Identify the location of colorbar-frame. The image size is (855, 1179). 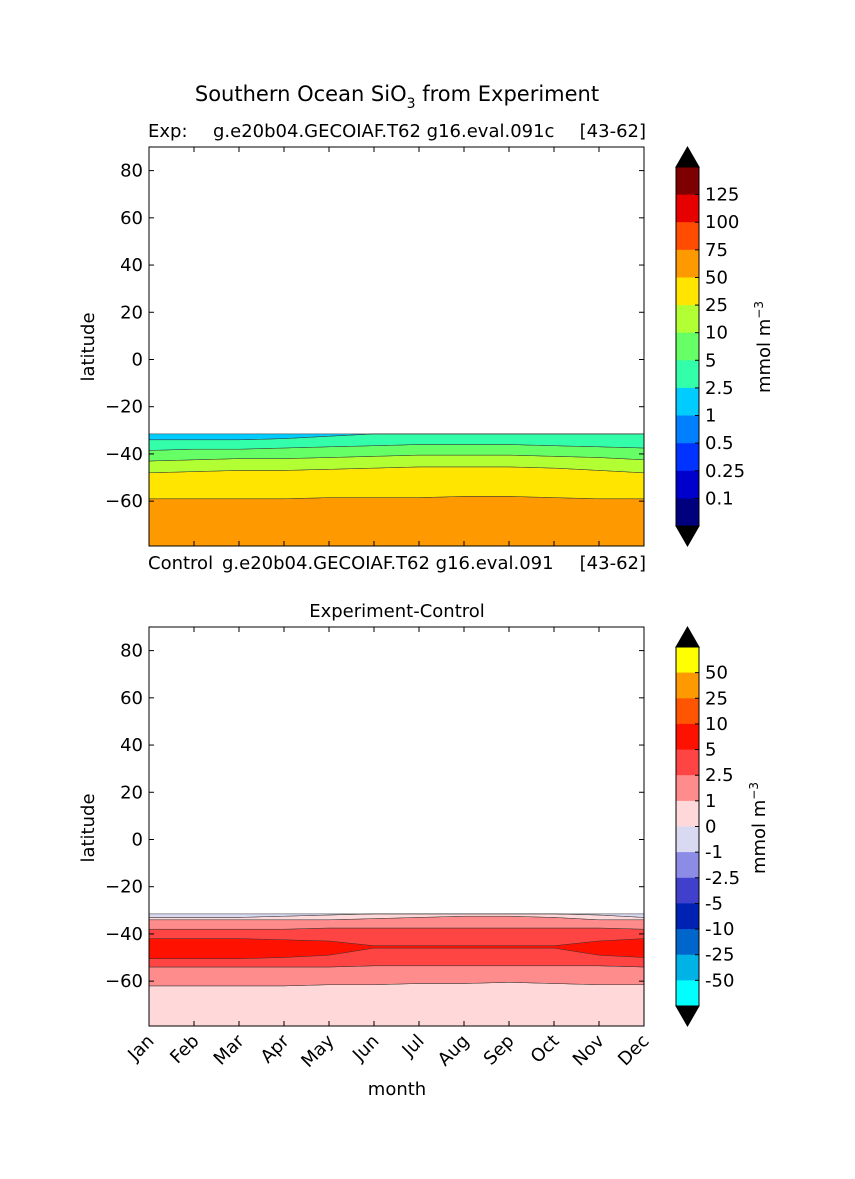
(687, 346).